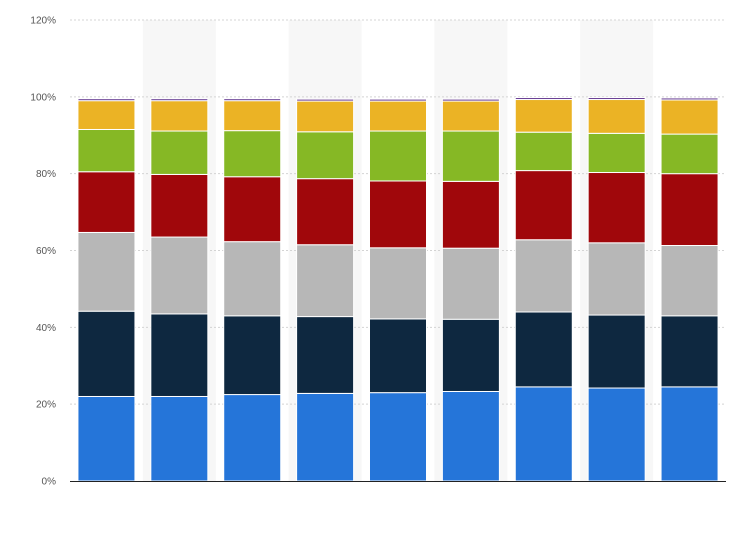  I want to click on y-tick-label: 40%, so click(46, 328).